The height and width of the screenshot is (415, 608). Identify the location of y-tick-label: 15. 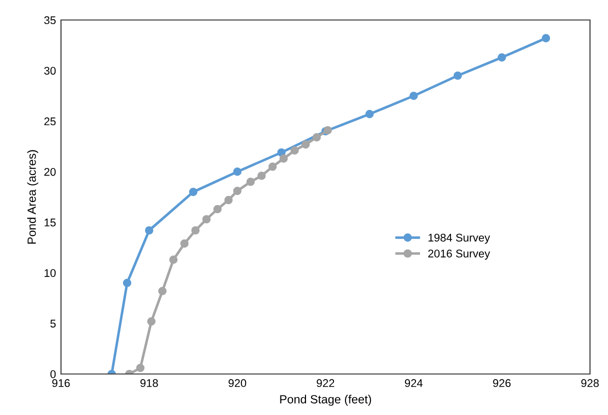
(50, 222).